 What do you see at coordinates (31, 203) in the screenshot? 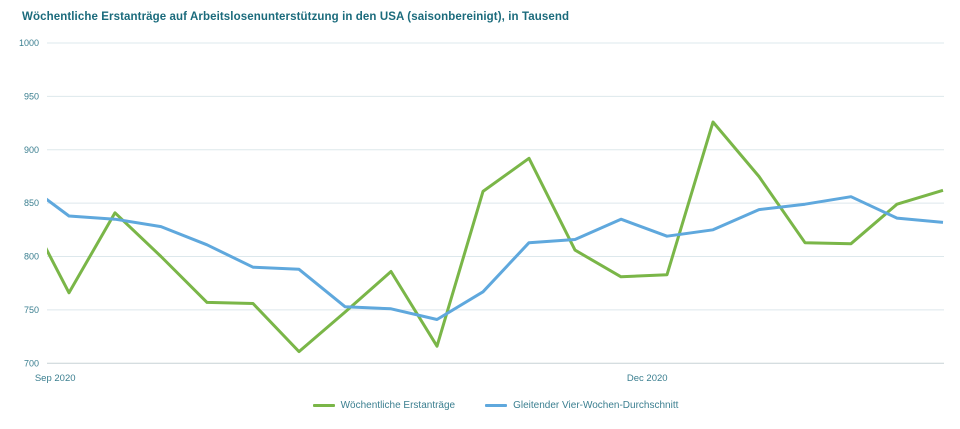
I see `y-axis-label-850: 850` at bounding box center [31, 203].